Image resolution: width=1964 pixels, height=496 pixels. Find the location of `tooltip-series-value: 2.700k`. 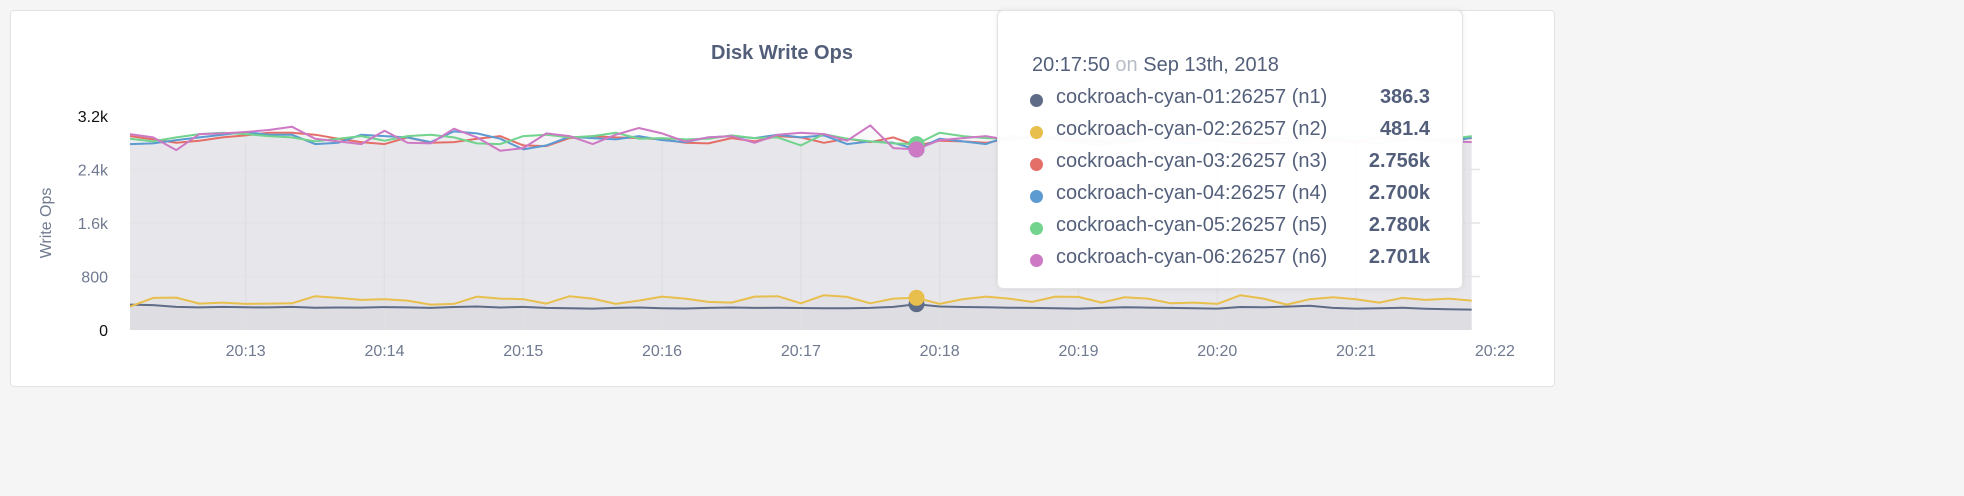

tooltip-series-value: 2.700k is located at coordinates (1399, 193).